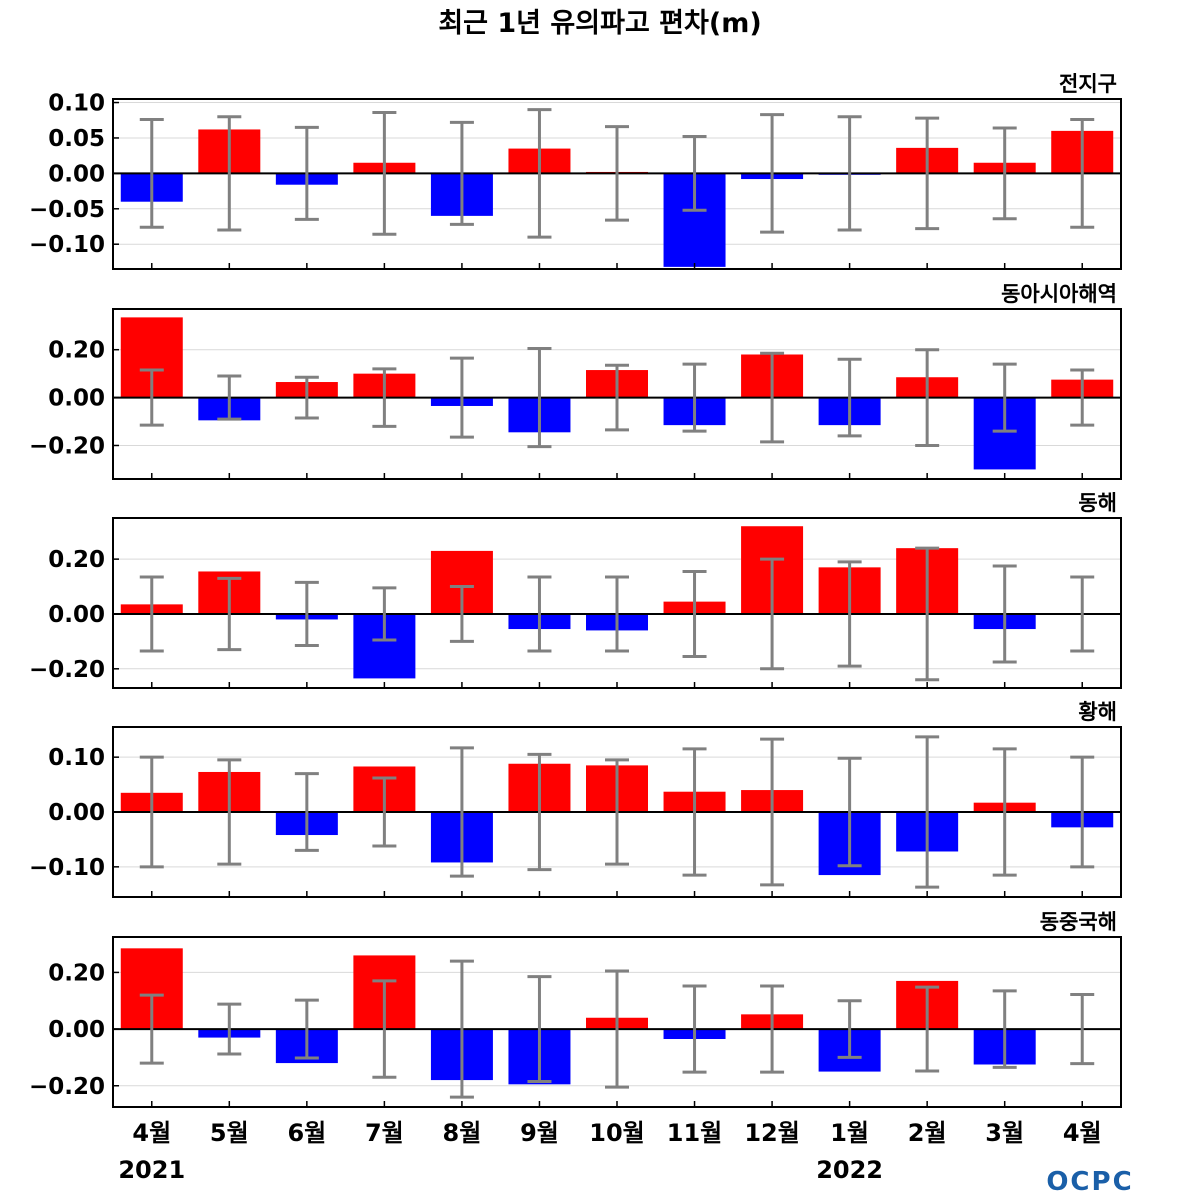 The width and height of the screenshot is (1200, 1200). What do you see at coordinates (849, 1170) in the screenshot?
I see `year-label: 2022` at bounding box center [849, 1170].